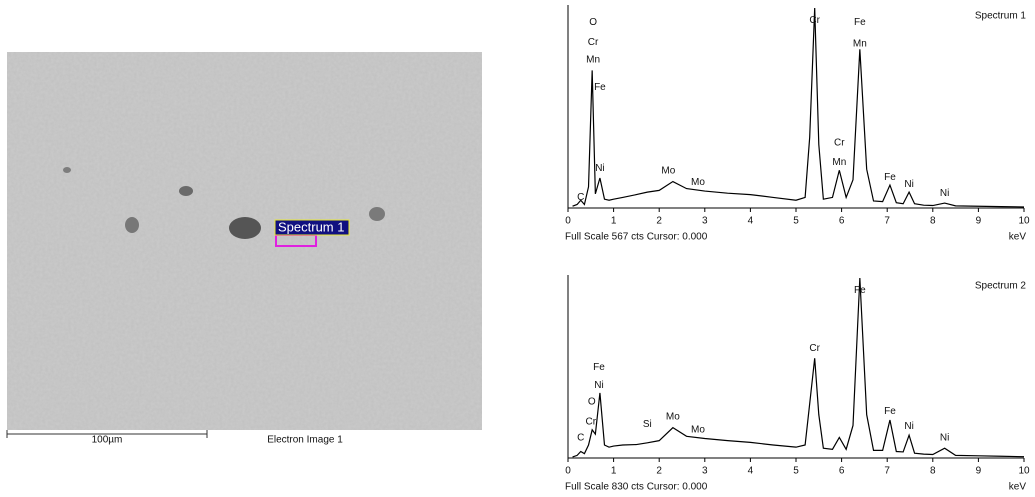  Describe the element at coordinates (1001, 16) in the screenshot. I see `chart-title: Spectrum 1` at that location.